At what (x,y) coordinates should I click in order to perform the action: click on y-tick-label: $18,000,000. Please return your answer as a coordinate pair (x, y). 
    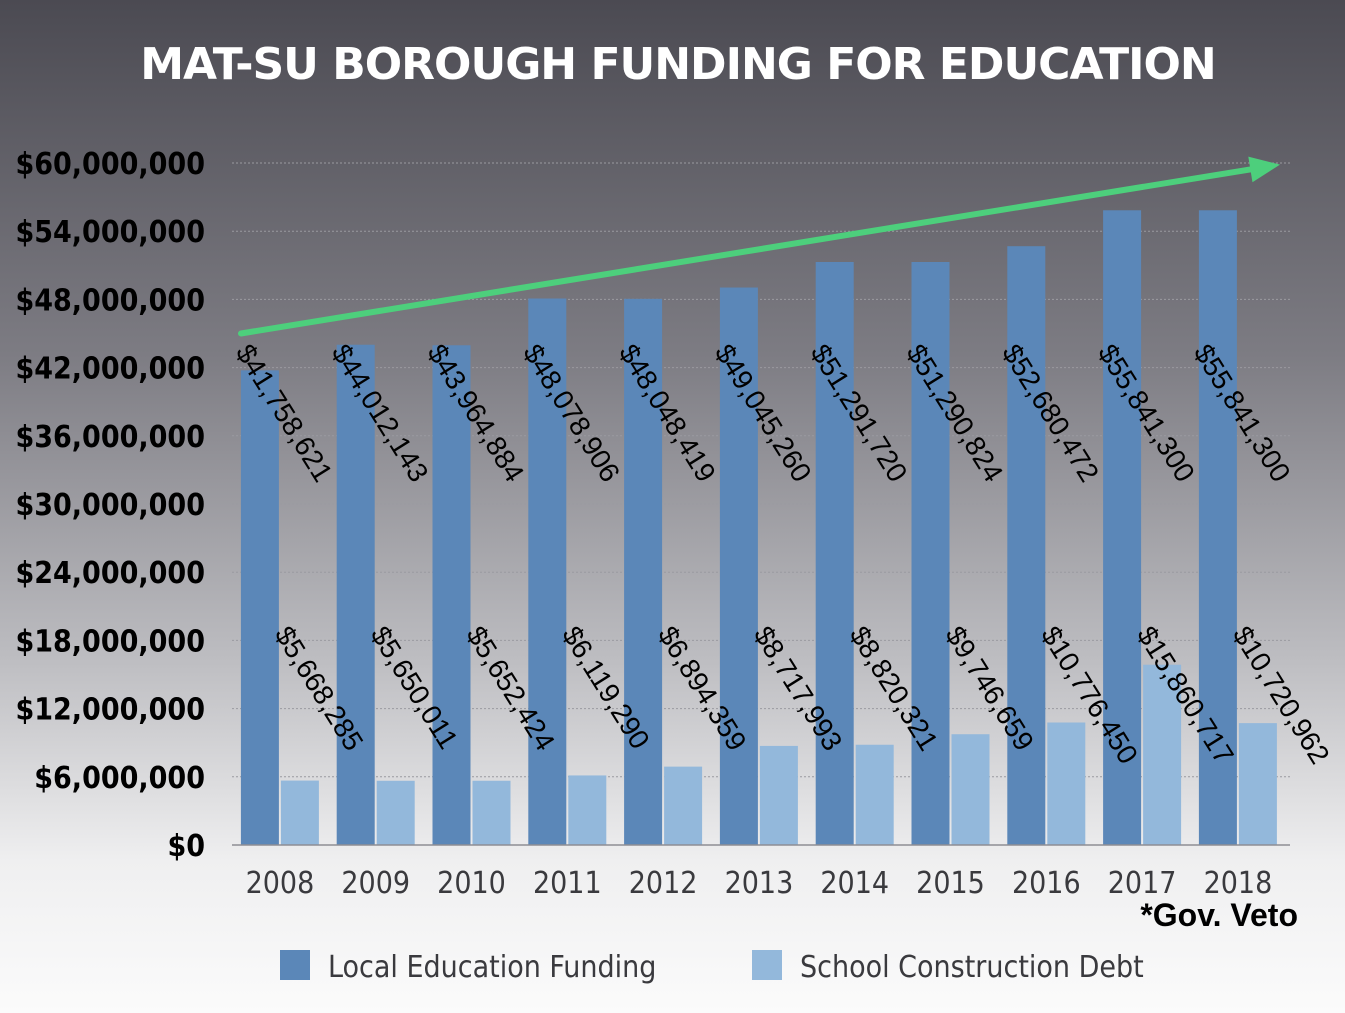
    Looking at the image, I should click on (110, 641).